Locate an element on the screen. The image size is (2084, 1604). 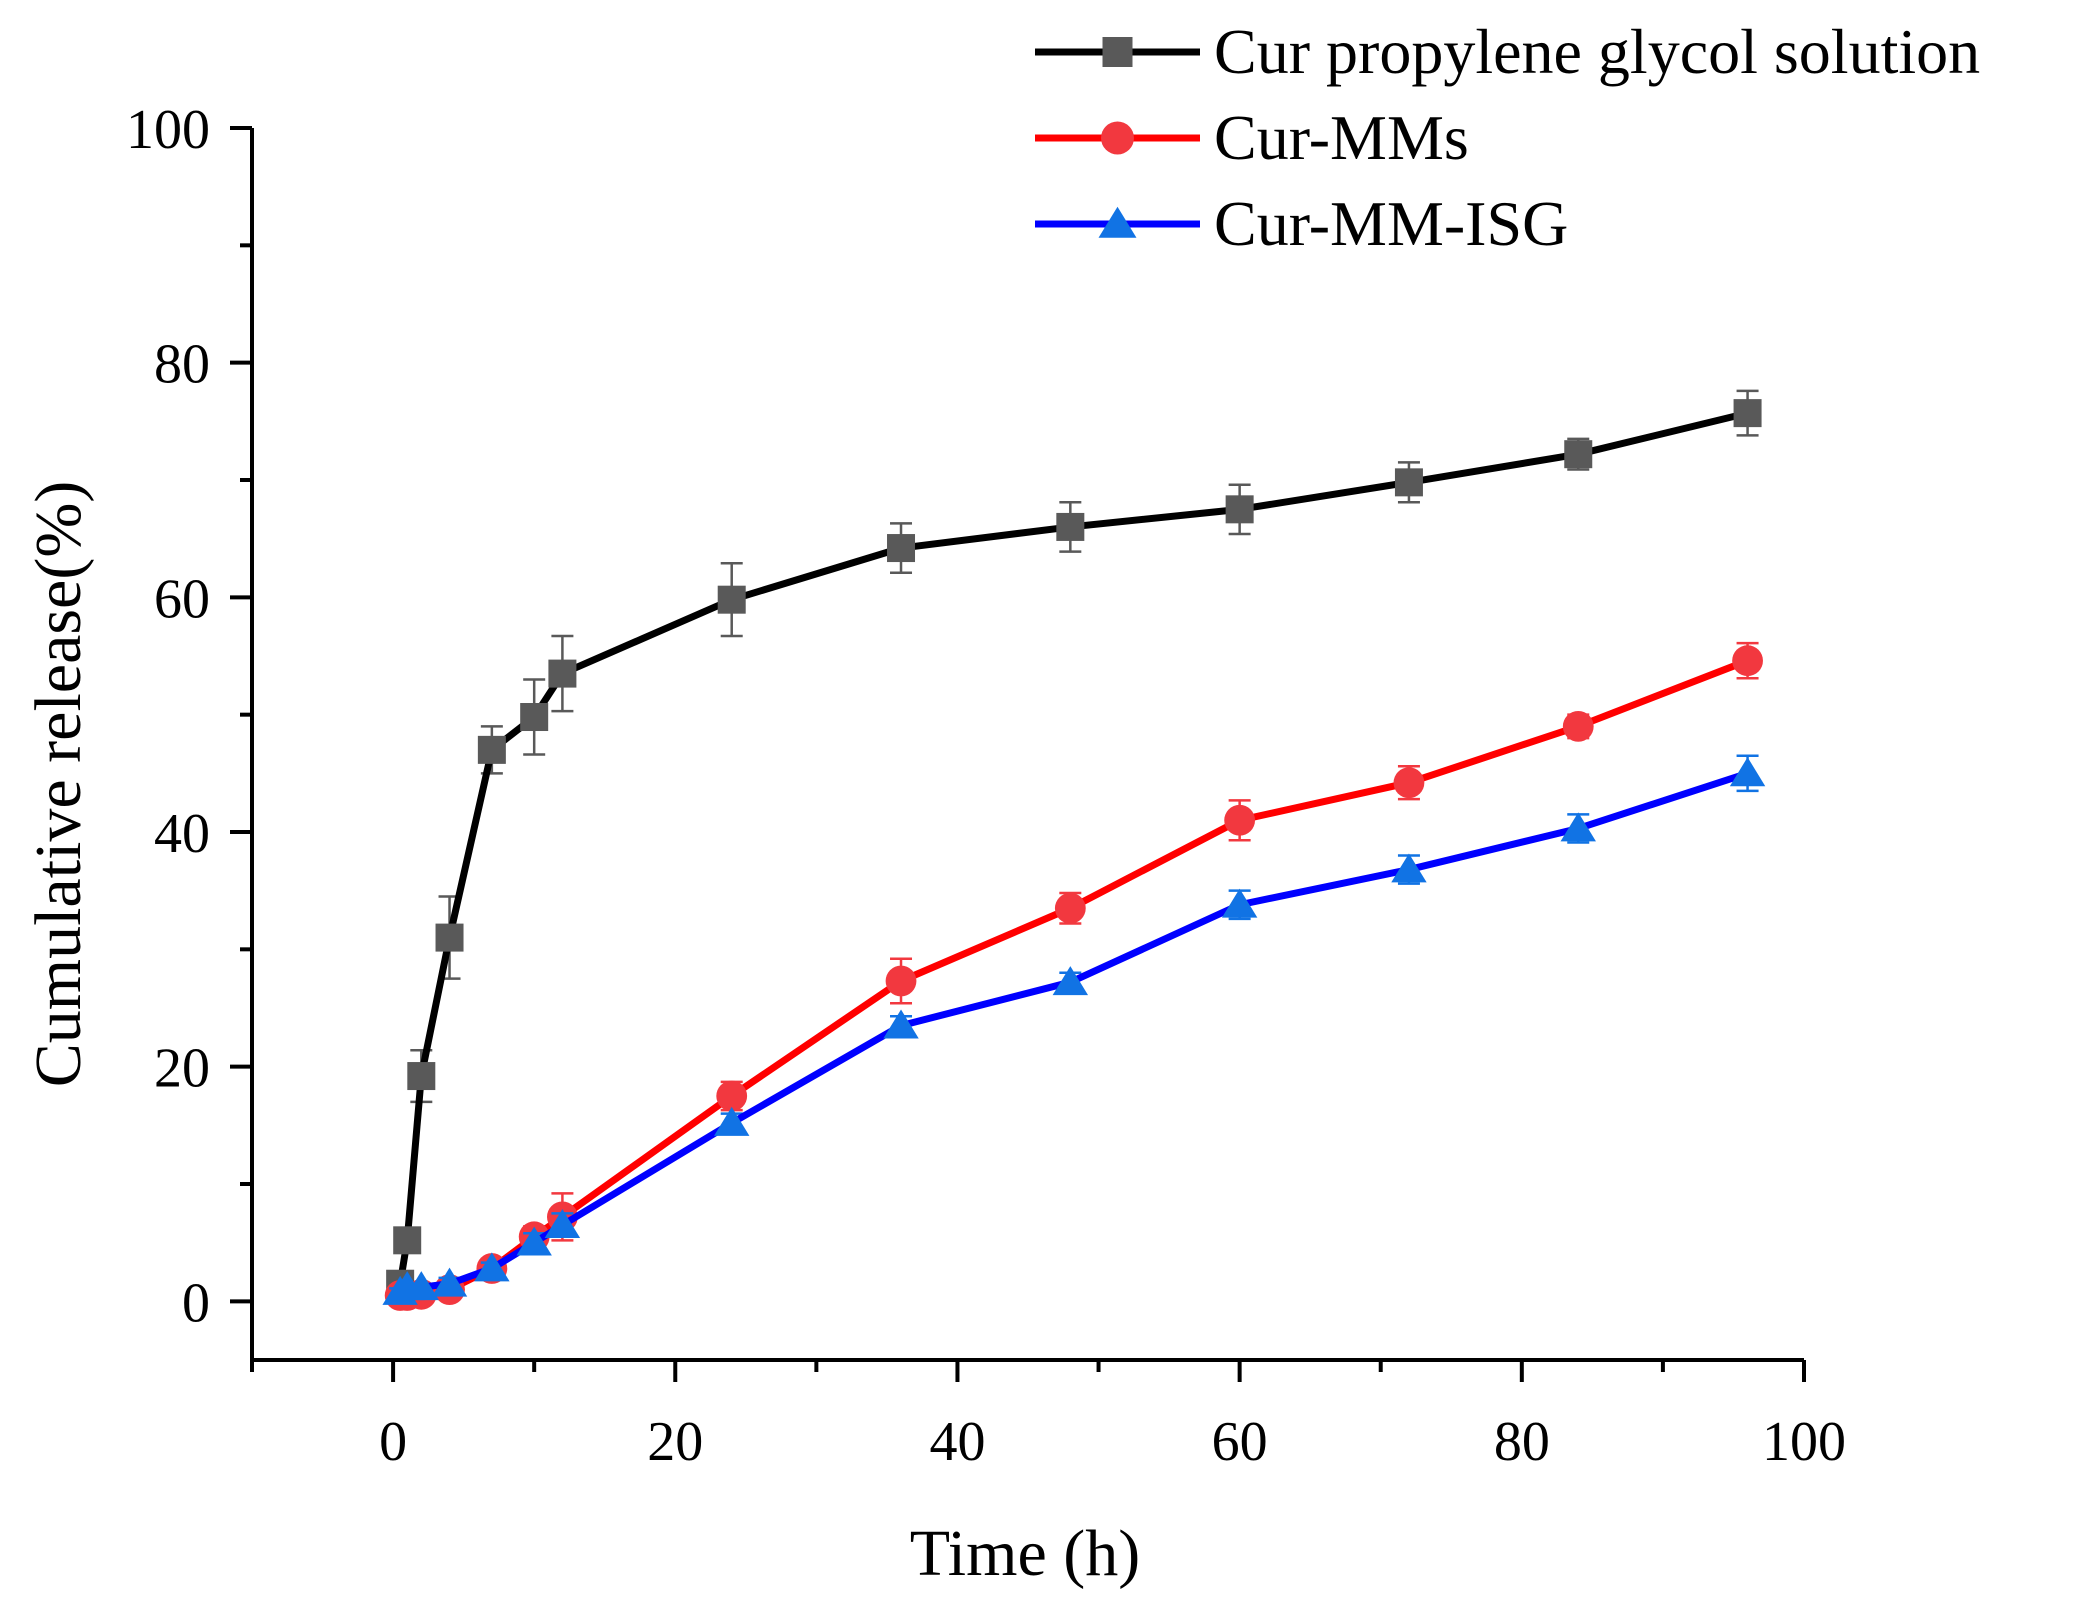
x-tick-label: 20 is located at coordinates (675, 1442).